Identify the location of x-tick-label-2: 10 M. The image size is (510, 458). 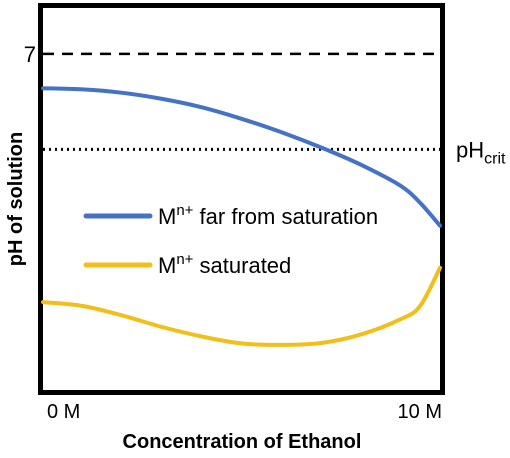
(420, 412).